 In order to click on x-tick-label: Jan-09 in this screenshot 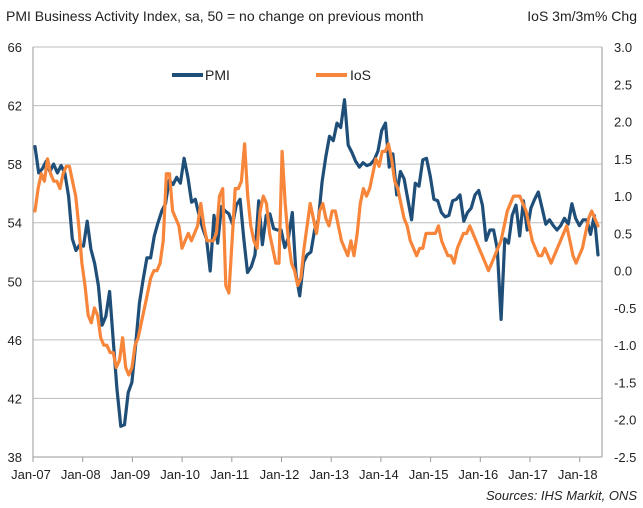, I will do `click(131, 474)`.